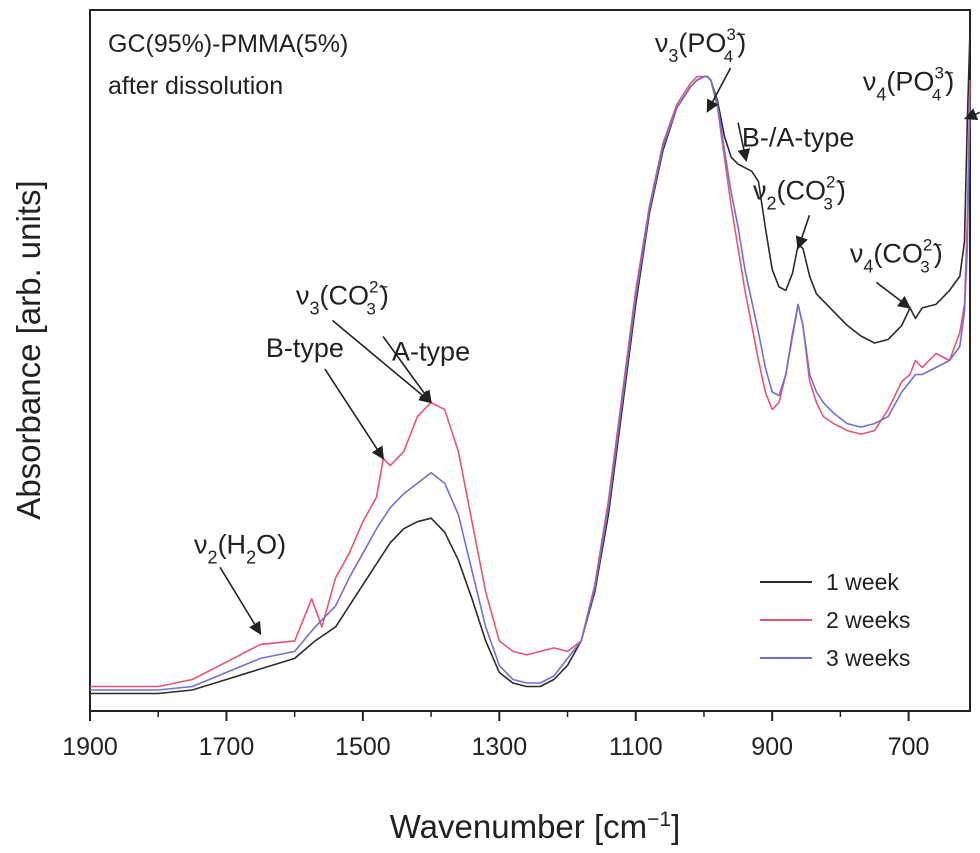 The image size is (980, 853). I want to click on y-axis-title: Absorbance [arb. units], so click(28, 349).